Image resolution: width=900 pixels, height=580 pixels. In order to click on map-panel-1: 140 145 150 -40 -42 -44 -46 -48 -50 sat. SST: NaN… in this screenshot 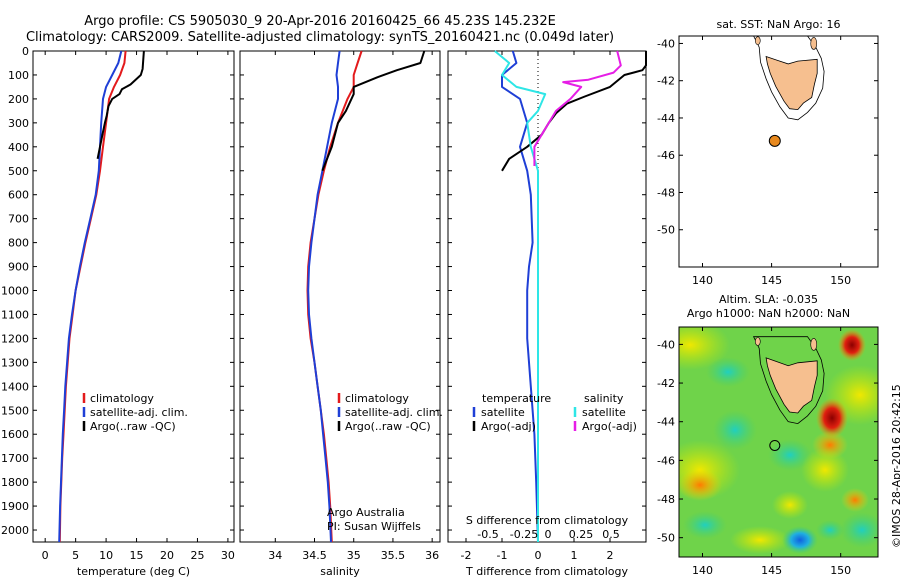, I will do `click(768, 152)`.